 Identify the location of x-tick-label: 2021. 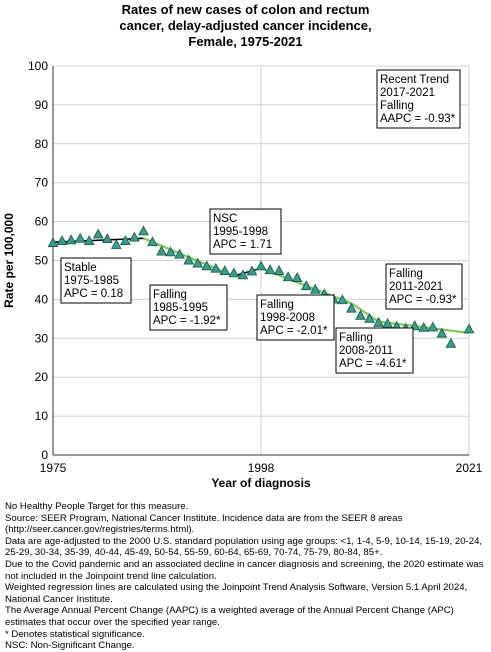
(469, 468).